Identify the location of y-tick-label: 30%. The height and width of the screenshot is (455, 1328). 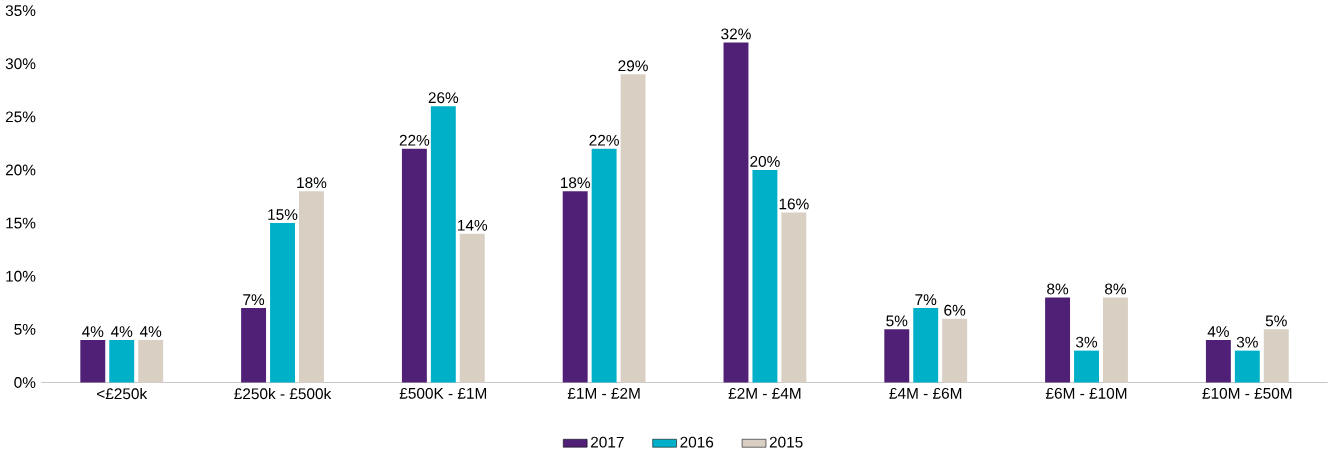
(20, 63).